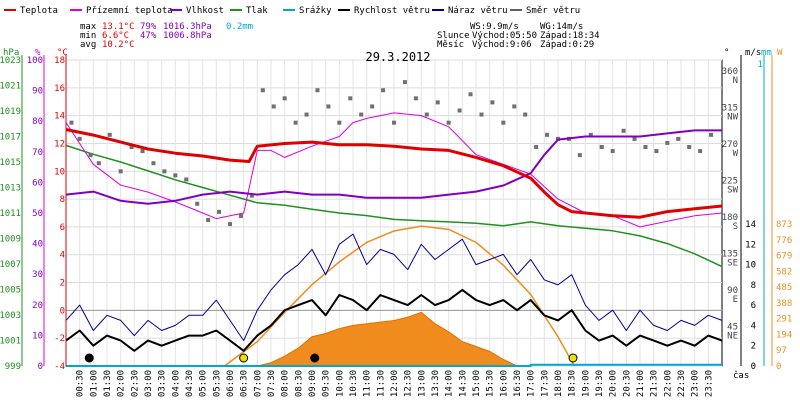 The width and height of the screenshot is (800, 400). I want to click on temp-tick: 16, so click(59, 89).